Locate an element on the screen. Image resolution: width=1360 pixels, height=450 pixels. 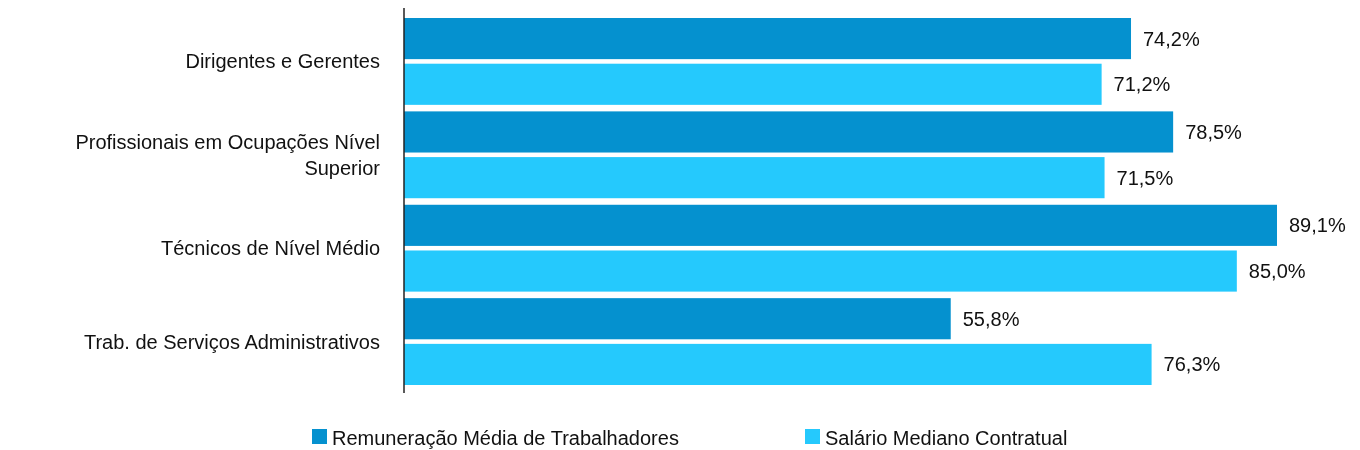
data-label: 85,0% is located at coordinates (1277, 271).